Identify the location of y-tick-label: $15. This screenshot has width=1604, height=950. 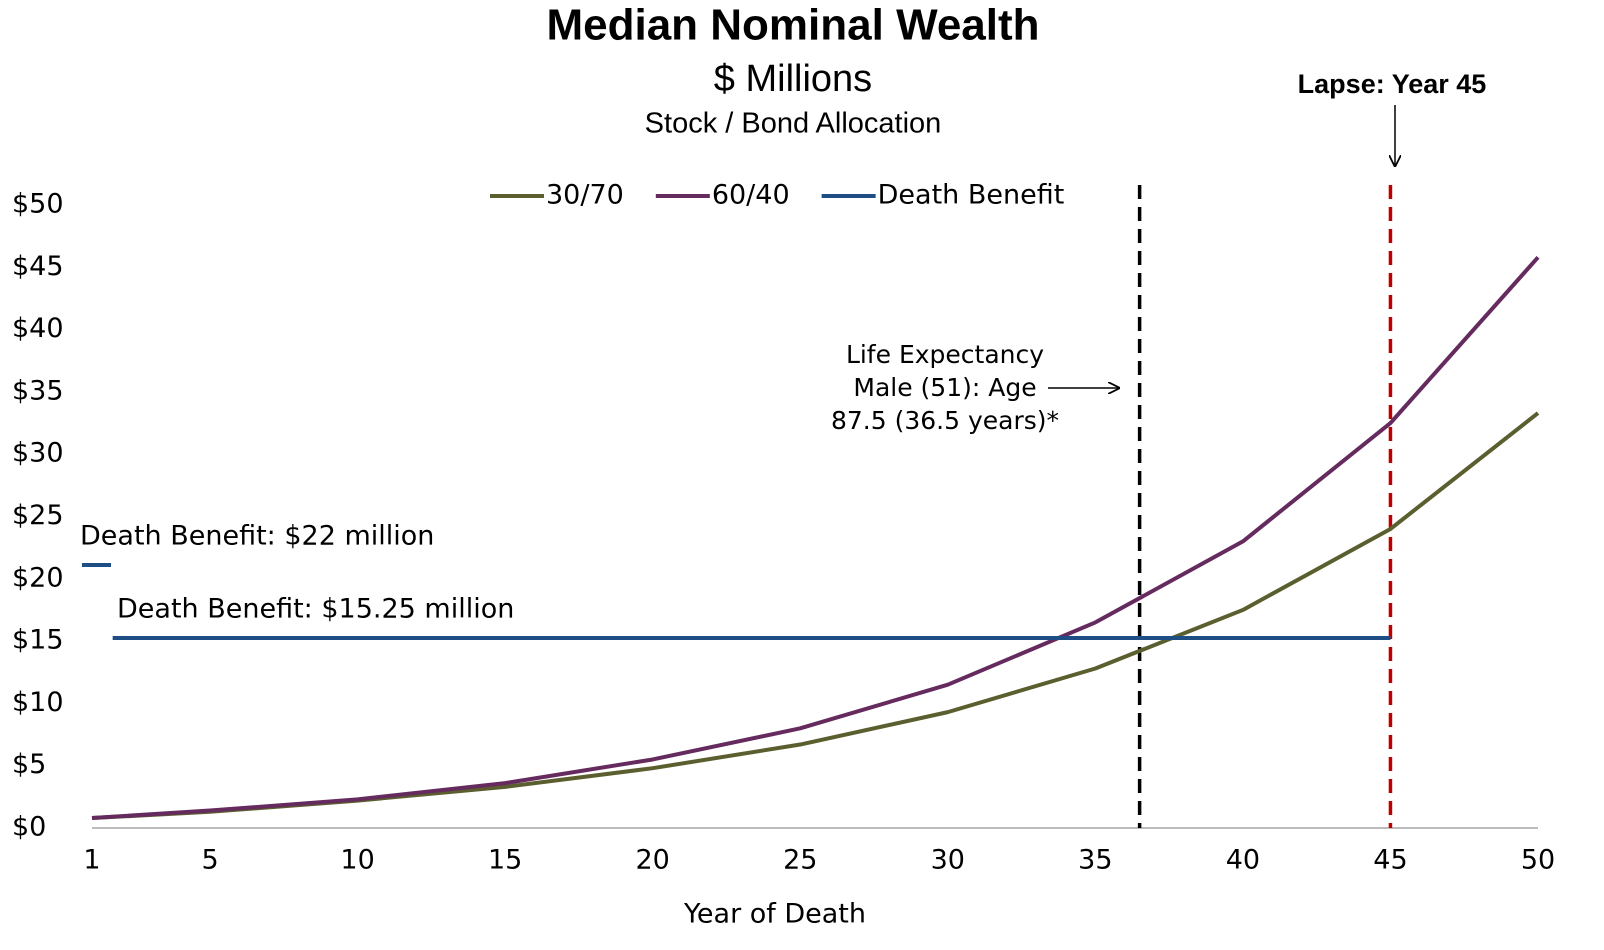
(38, 640).